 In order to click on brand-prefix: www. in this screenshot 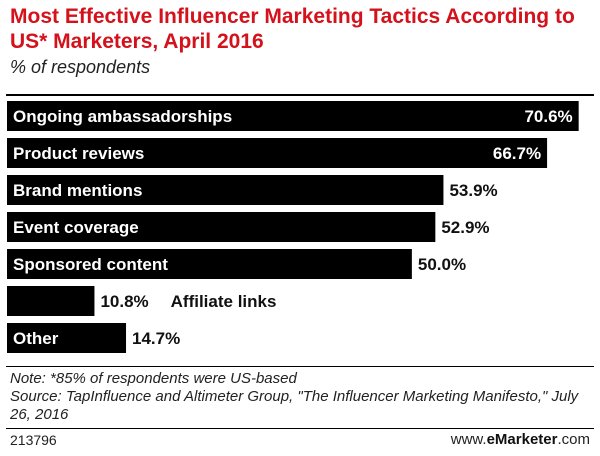, I will do `click(468, 439)`.